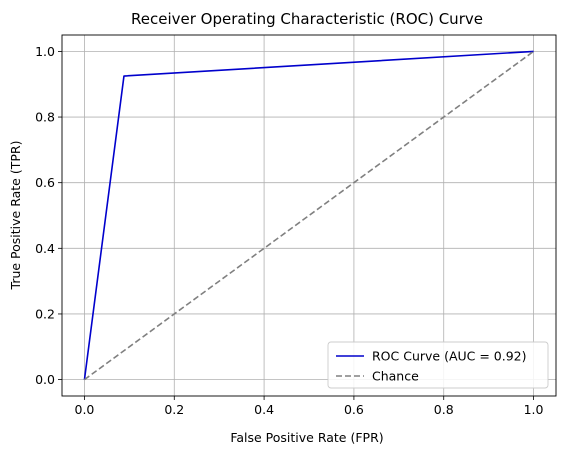 Image resolution: width=567 pixels, height=455 pixels. What do you see at coordinates (354, 409) in the screenshot?
I see `x-tick-label-3: 0.6` at bounding box center [354, 409].